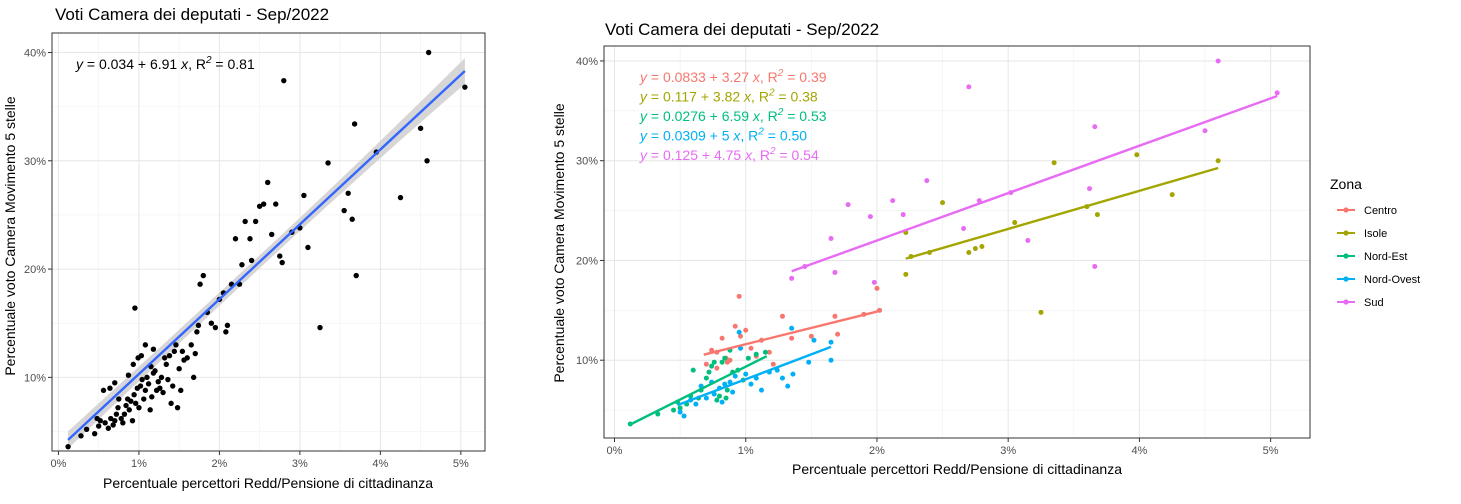 This screenshot has width=1461, height=504. Describe the element at coordinates (1139, 451) in the screenshot. I see `x-tick-label: 4%` at that location.